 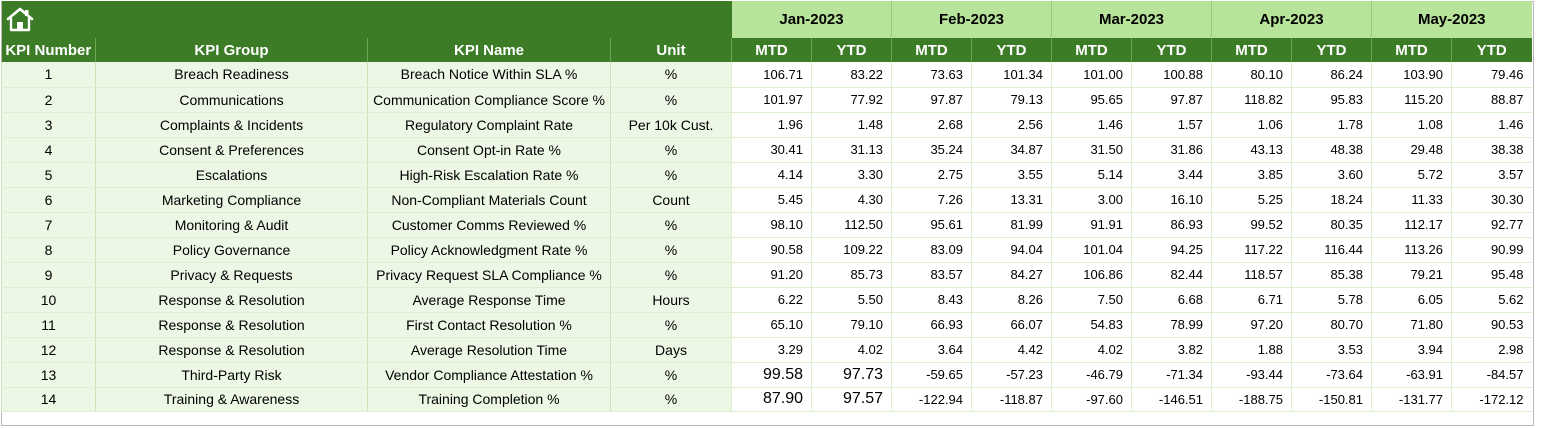 I want to click on mtd-cell: 106.71, so click(x=771, y=75).